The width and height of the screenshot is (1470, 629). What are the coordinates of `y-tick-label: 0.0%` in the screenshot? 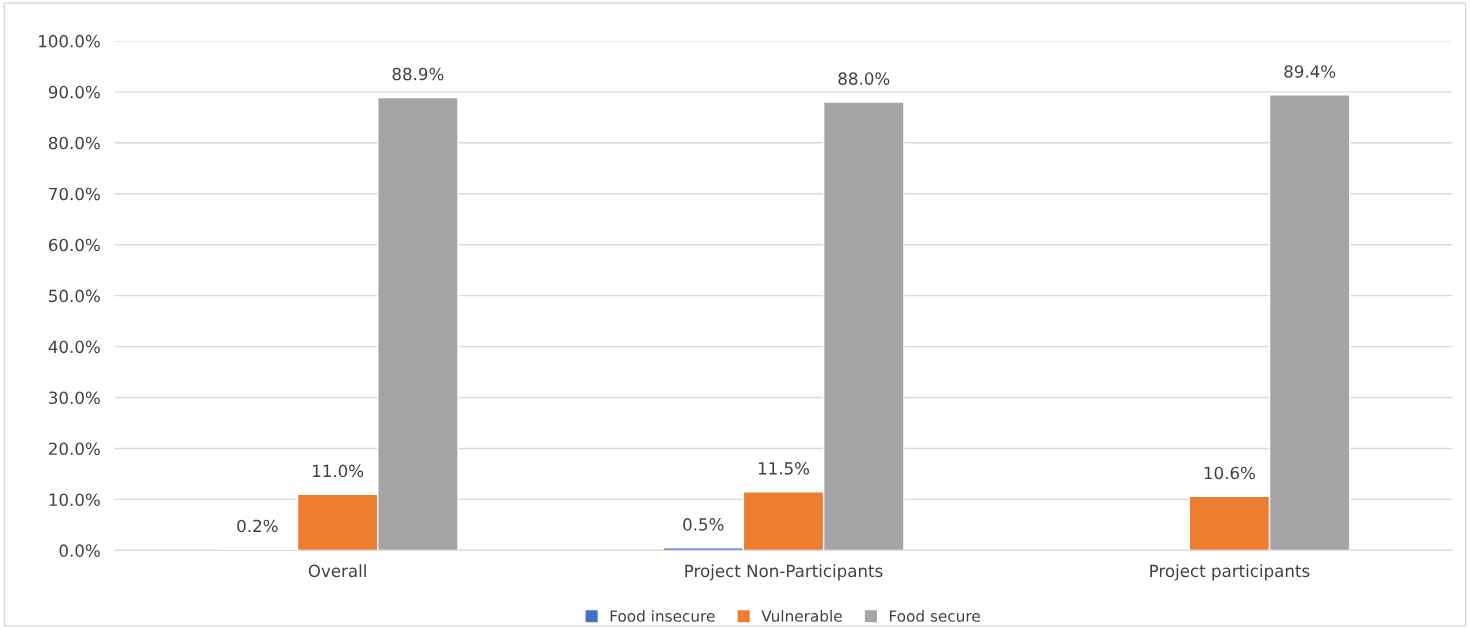 It's located at (79, 550).